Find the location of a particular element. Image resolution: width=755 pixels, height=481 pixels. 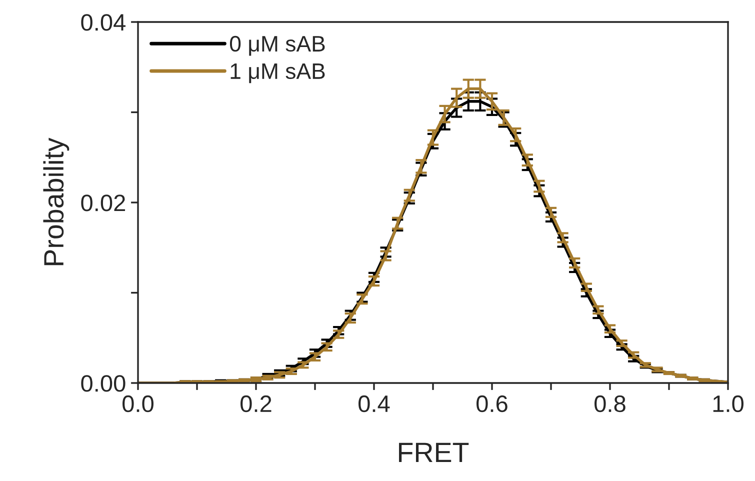

x-tick-label: 0.4 is located at coordinates (374, 403).